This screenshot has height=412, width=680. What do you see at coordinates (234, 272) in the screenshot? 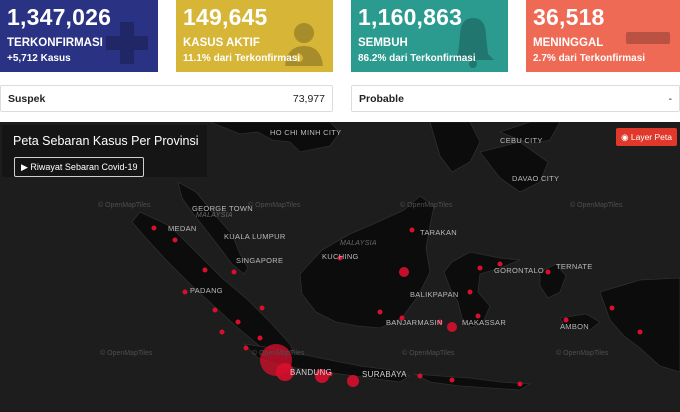
I see `marker-kepri` at bounding box center [234, 272].